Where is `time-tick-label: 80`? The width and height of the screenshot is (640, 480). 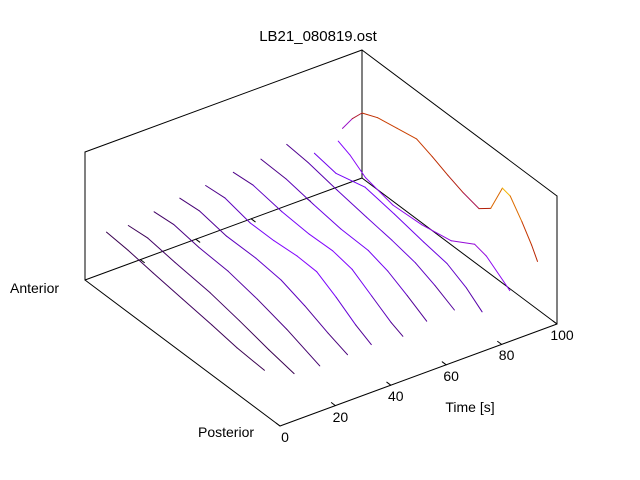
time-tick-label: 80 is located at coordinates (506, 355).